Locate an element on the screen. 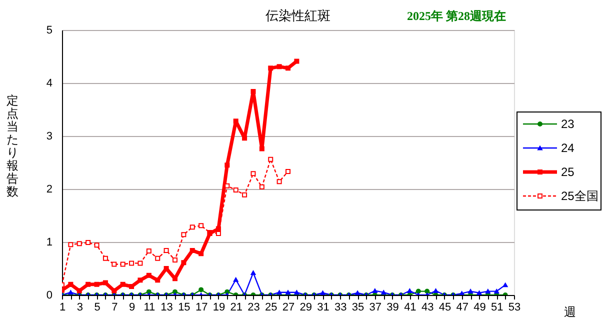 The width and height of the screenshot is (616, 326). x-tick-label: 1 is located at coordinates (62, 308).